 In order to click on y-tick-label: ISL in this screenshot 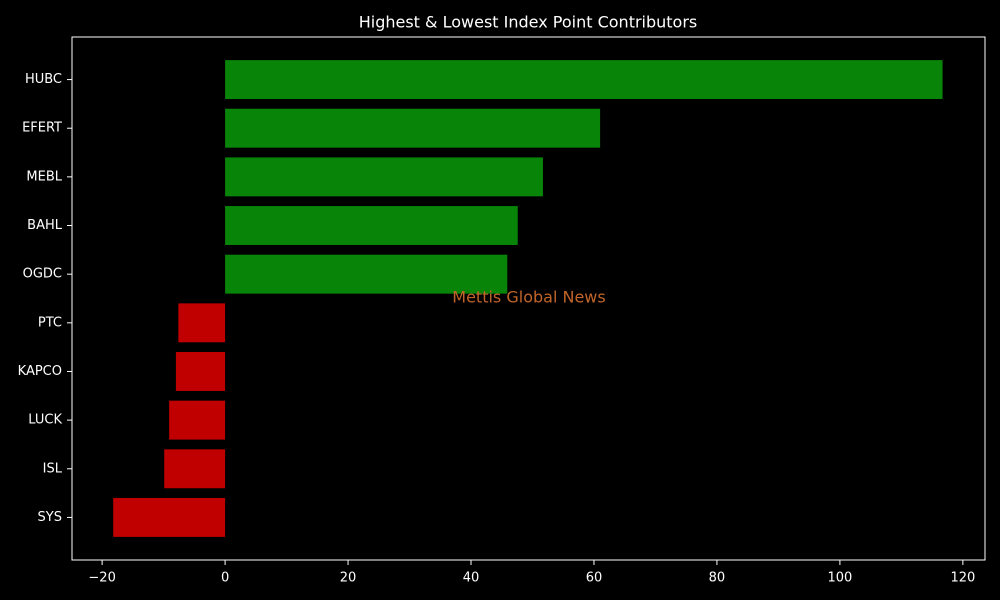, I will do `click(53, 468)`.